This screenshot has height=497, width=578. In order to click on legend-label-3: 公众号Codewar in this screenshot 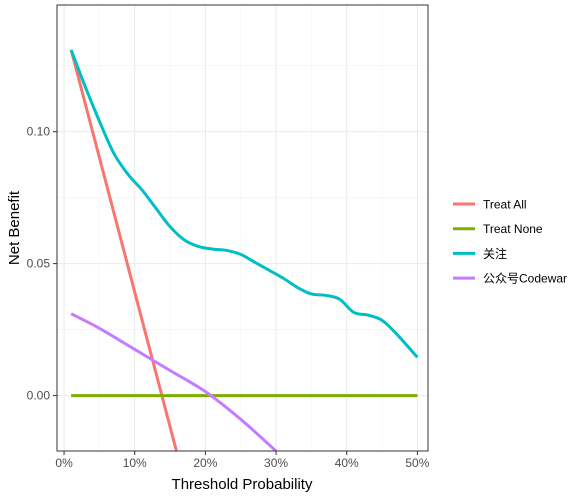, I will do `click(525, 279)`.